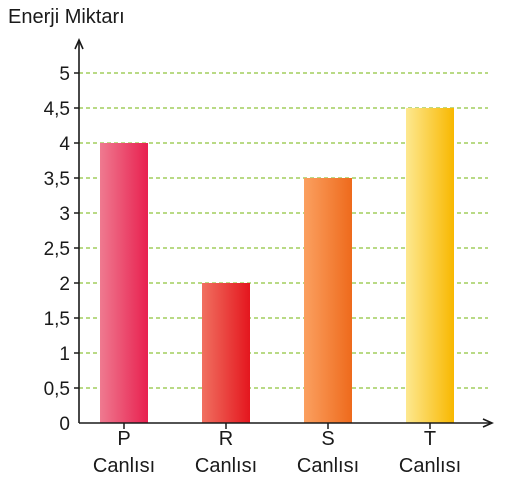 The image size is (512, 485). Describe the element at coordinates (64, 424) in the screenshot. I see `y-tick-label: 0` at that location.